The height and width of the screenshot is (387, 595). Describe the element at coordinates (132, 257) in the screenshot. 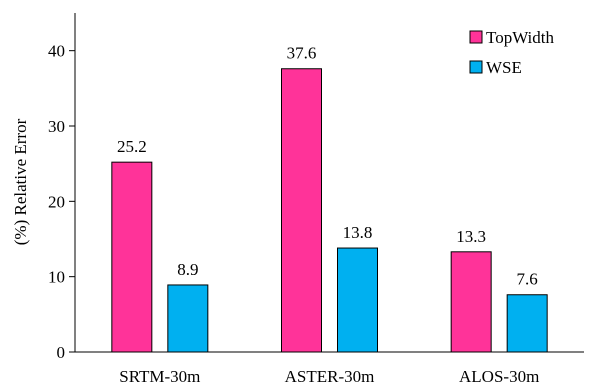

I see `bar-topwidth-srtm-30m` at that location.